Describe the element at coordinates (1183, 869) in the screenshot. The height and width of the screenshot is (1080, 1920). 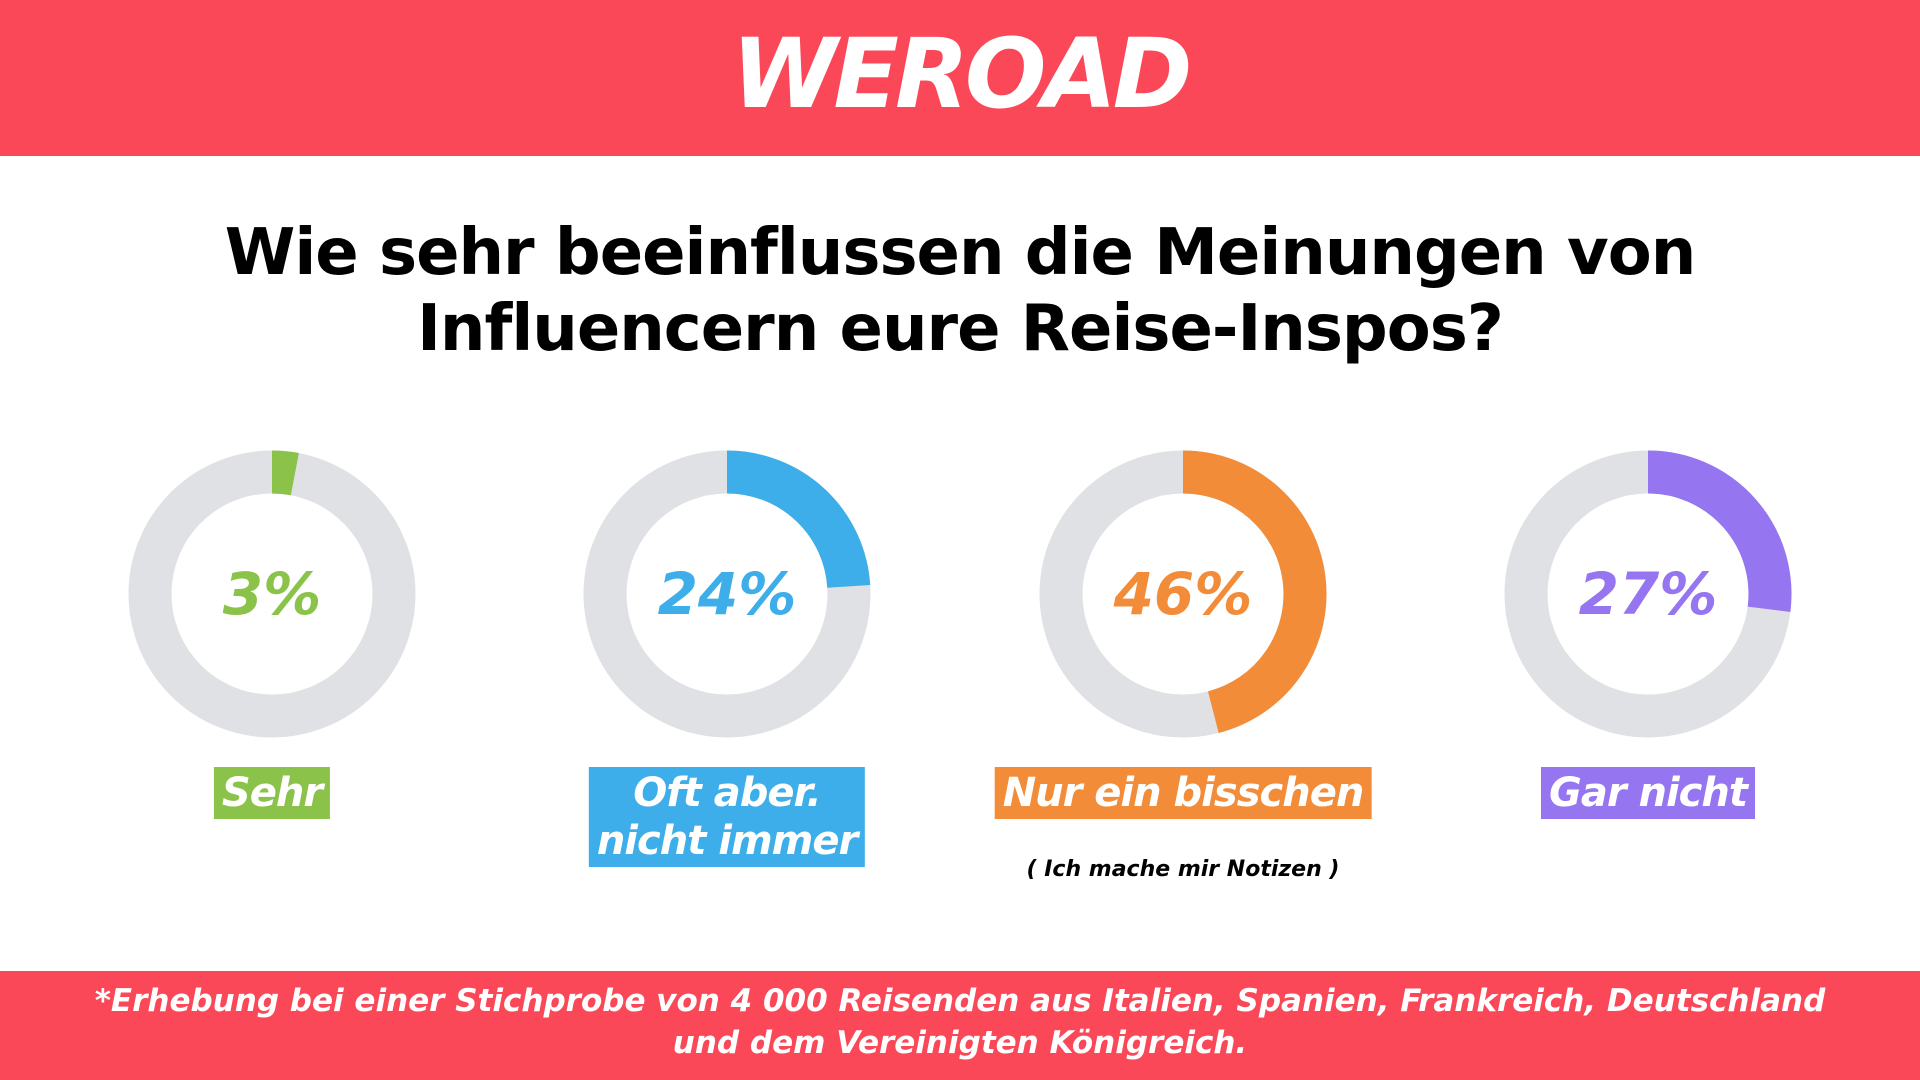
I see `annotation: ( Ich mache mir Notizen )` at that location.